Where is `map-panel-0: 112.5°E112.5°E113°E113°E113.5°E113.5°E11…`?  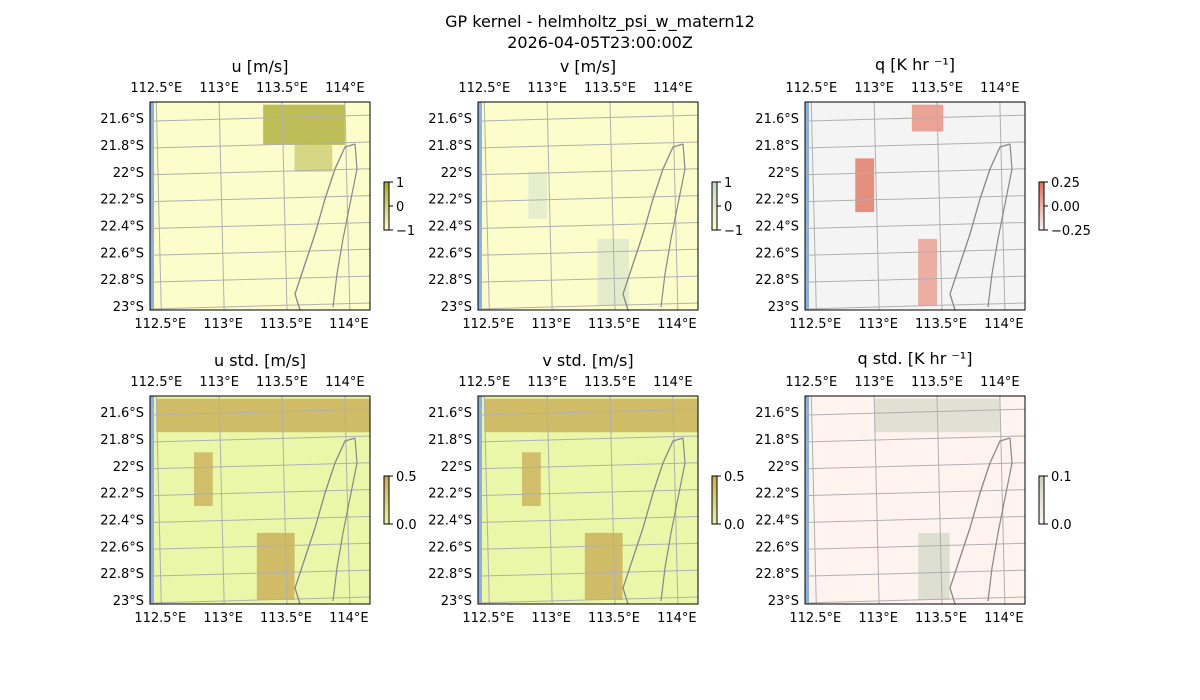 map-panel-0: 112.5°E112.5°E113°E113°E113.5°E113.5°E11… is located at coordinates (257, 206).